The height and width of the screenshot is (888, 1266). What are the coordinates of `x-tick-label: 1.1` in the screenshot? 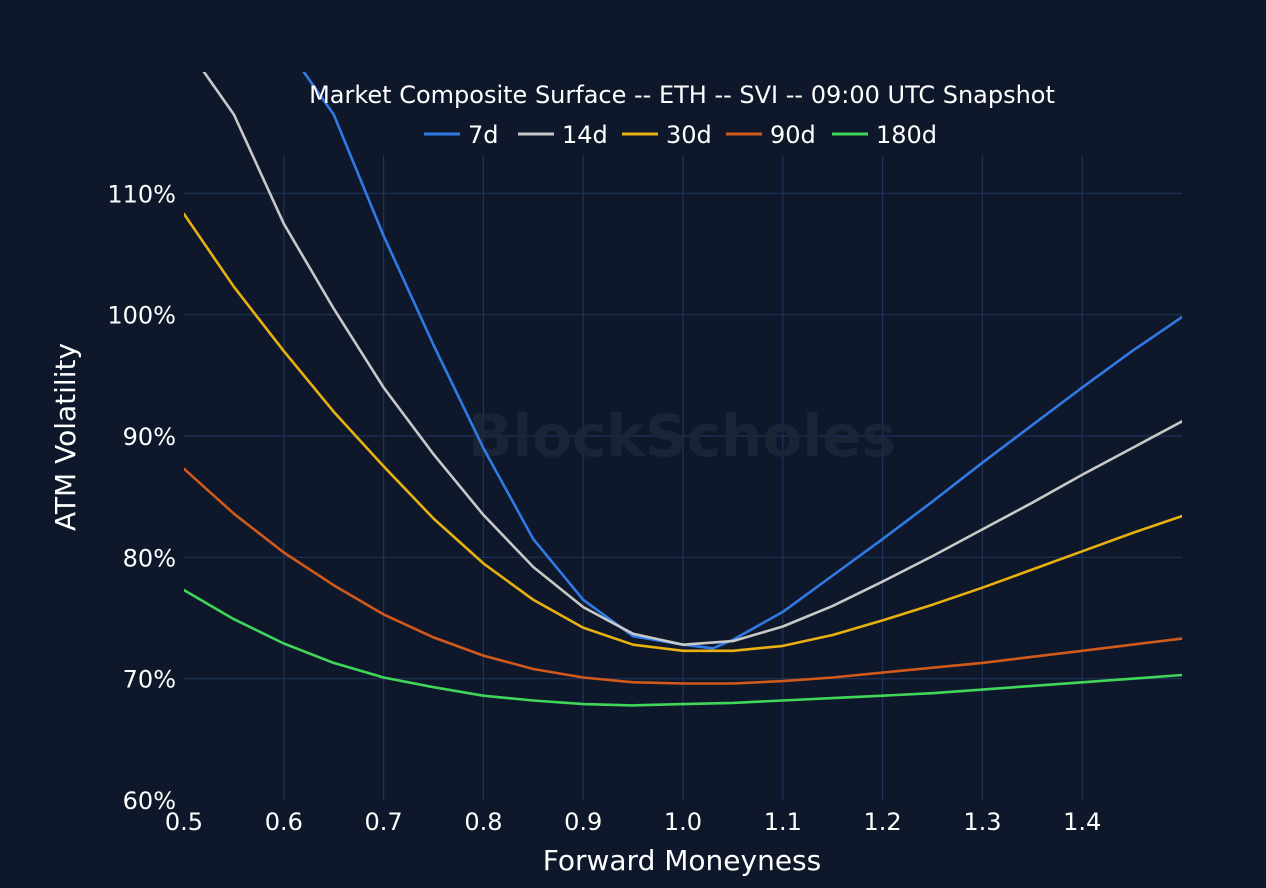 It's located at (783, 822).